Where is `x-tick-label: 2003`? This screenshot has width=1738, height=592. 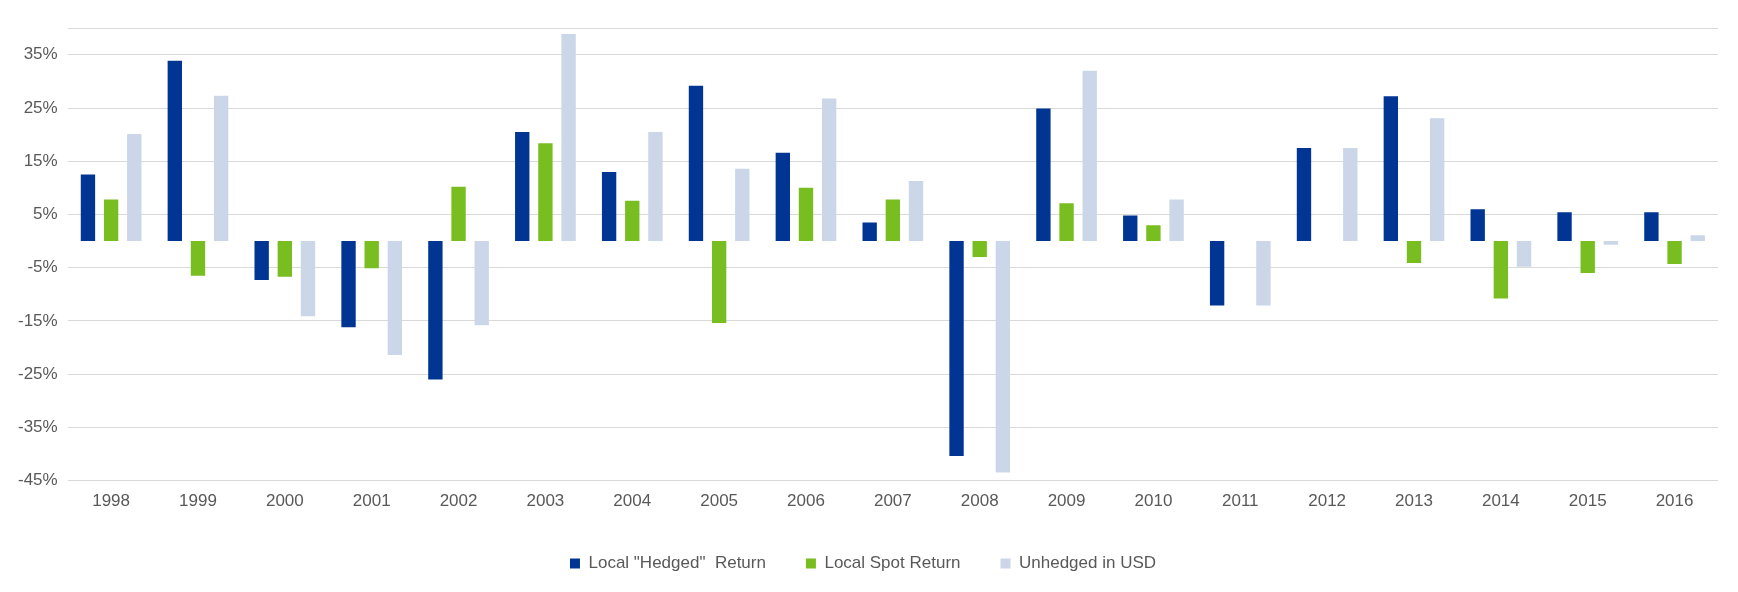
x-tick-label: 2003 is located at coordinates (545, 501).